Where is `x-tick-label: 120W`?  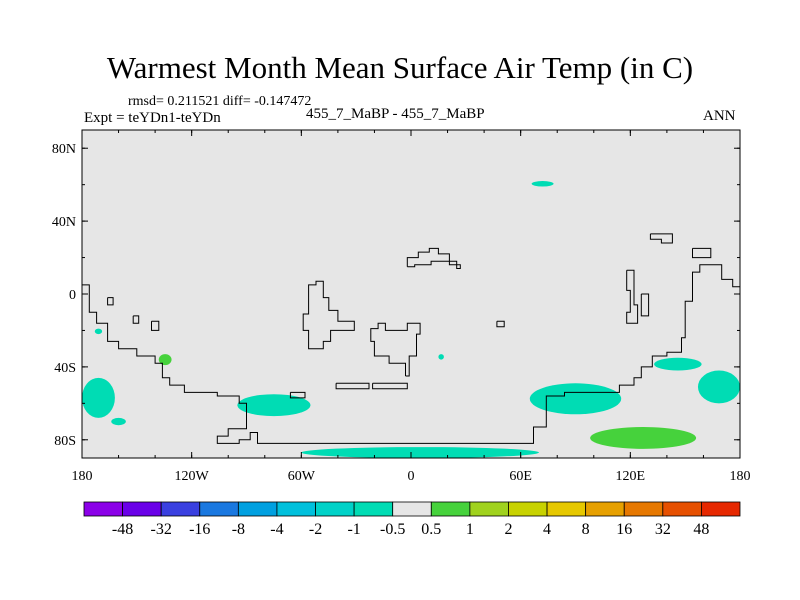
x-tick-label: 120W is located at coordinates (192, 476).